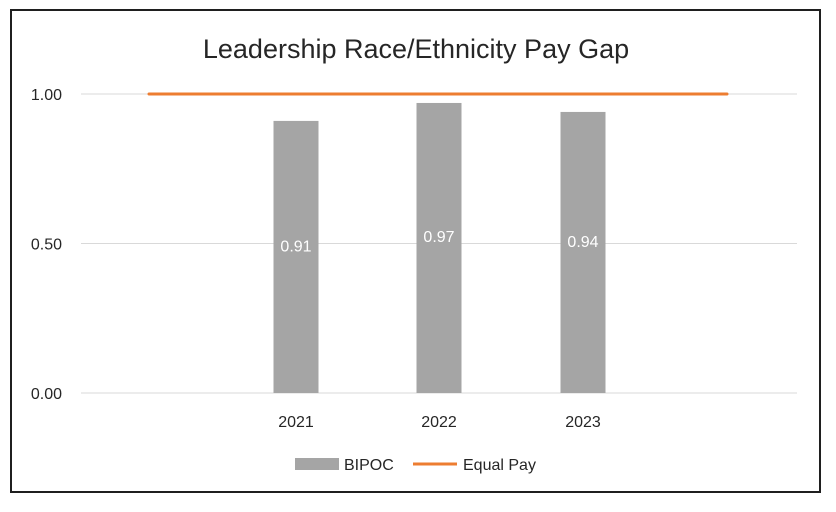 The height and width of the screenshot is (512, 836). I want to click on data-label: 0.97, so click(438, 237).